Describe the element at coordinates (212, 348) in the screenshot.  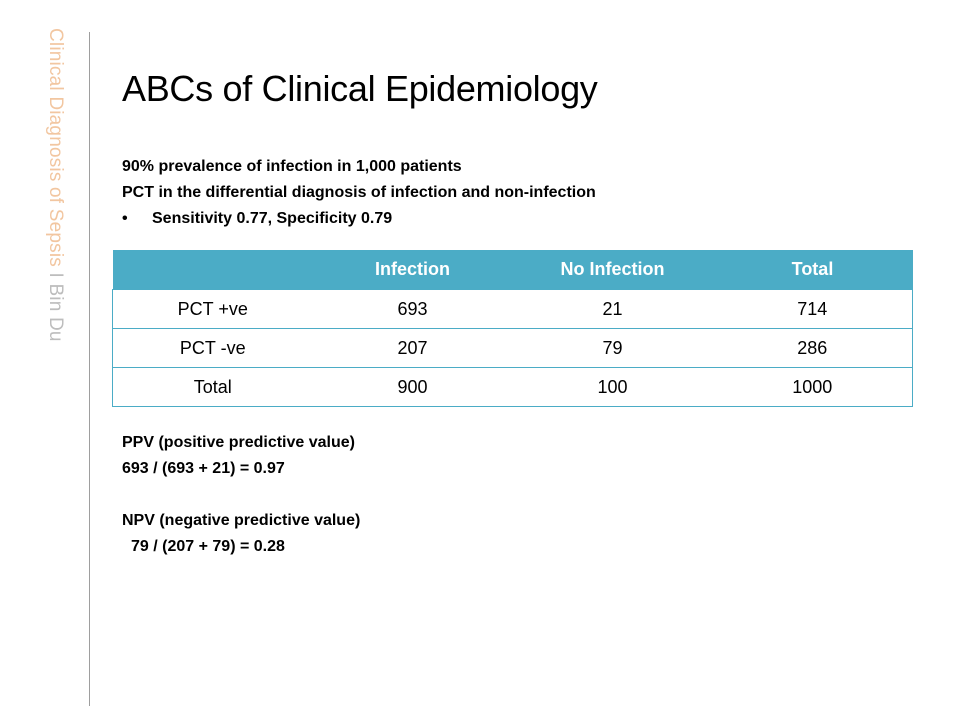
I see `table-cell: PCT -ve` at that location.